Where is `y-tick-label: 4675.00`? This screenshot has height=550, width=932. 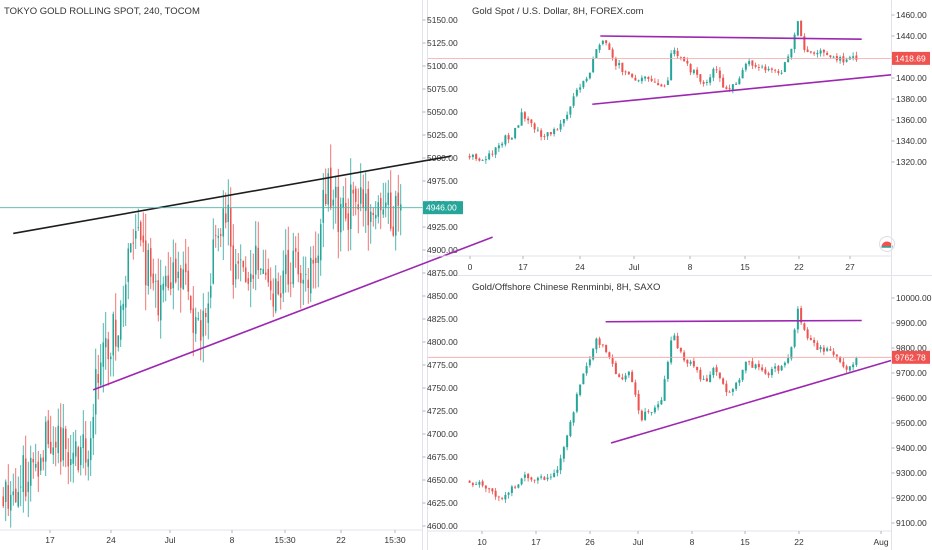 y-tick-label: 4675.00 is located at coordinates (442, 457).